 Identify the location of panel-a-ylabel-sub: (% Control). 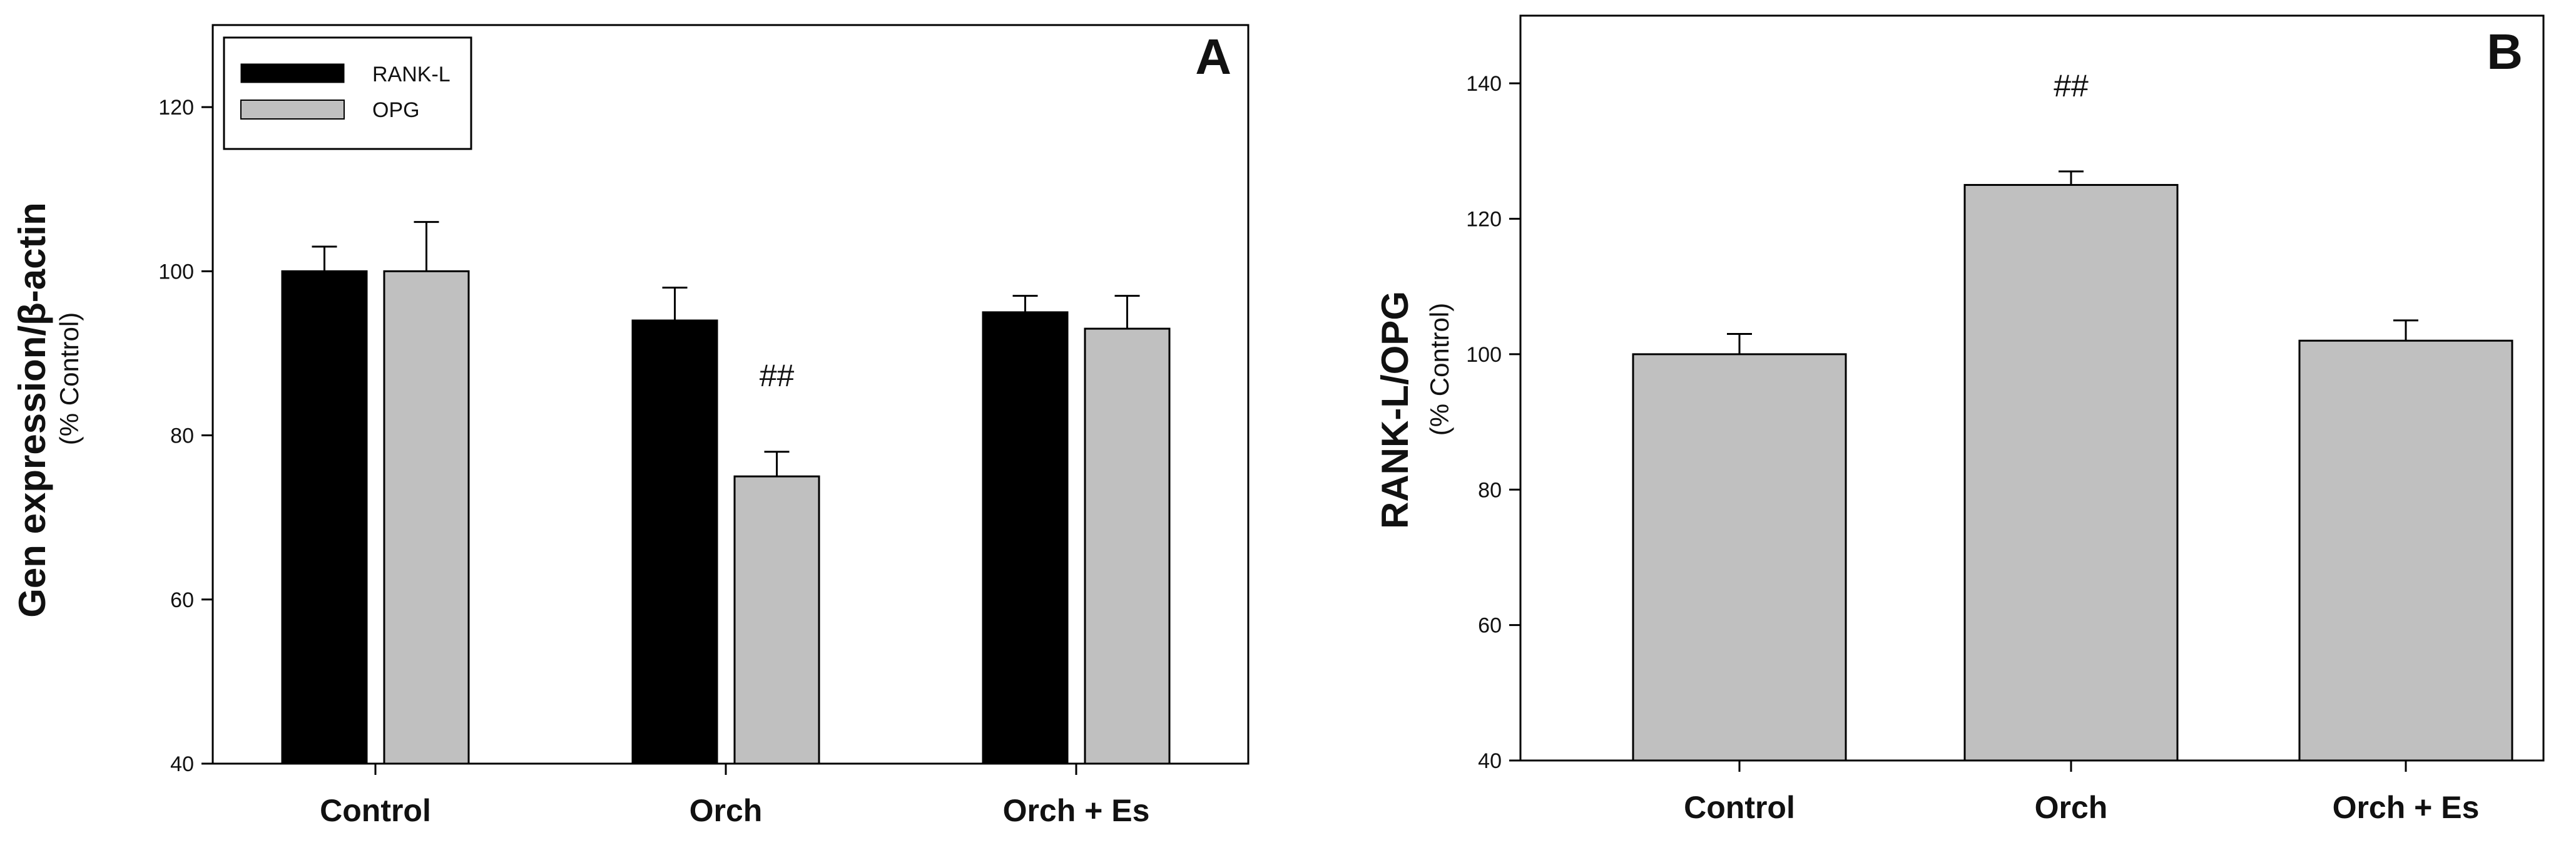
(69, 378).